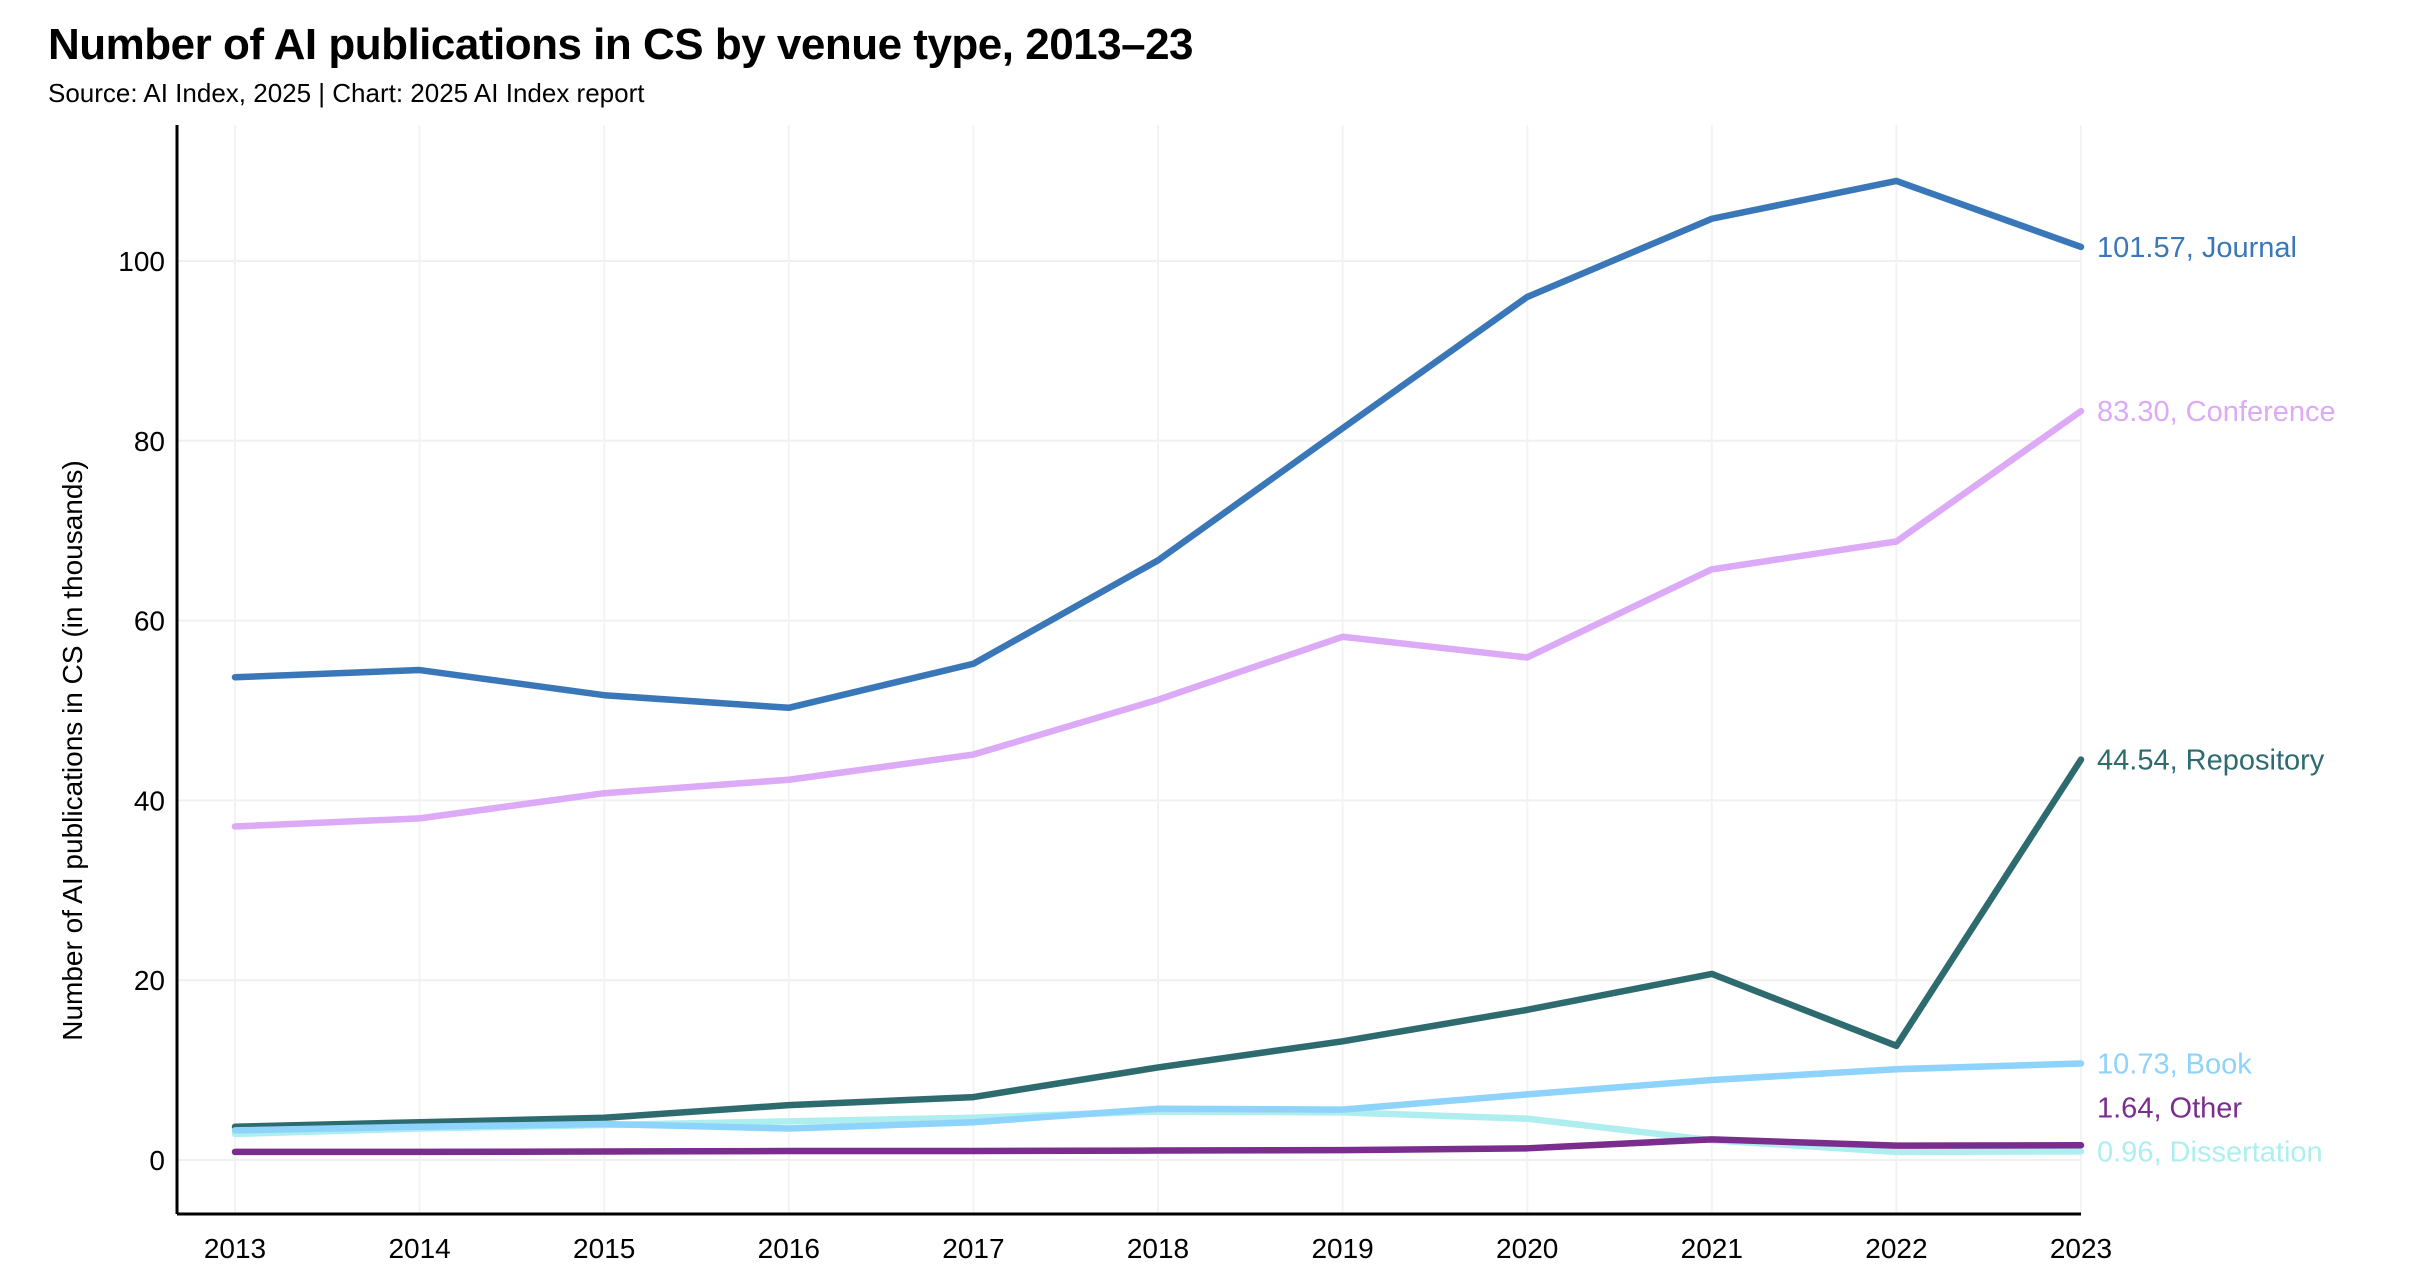 This screenshot has height=1280, width=2426. What do you see at coordinates (2197, 248) in the screenshot?
I see `end-label-journal: 101.57, Journal` at bounding box center [2197, 248].